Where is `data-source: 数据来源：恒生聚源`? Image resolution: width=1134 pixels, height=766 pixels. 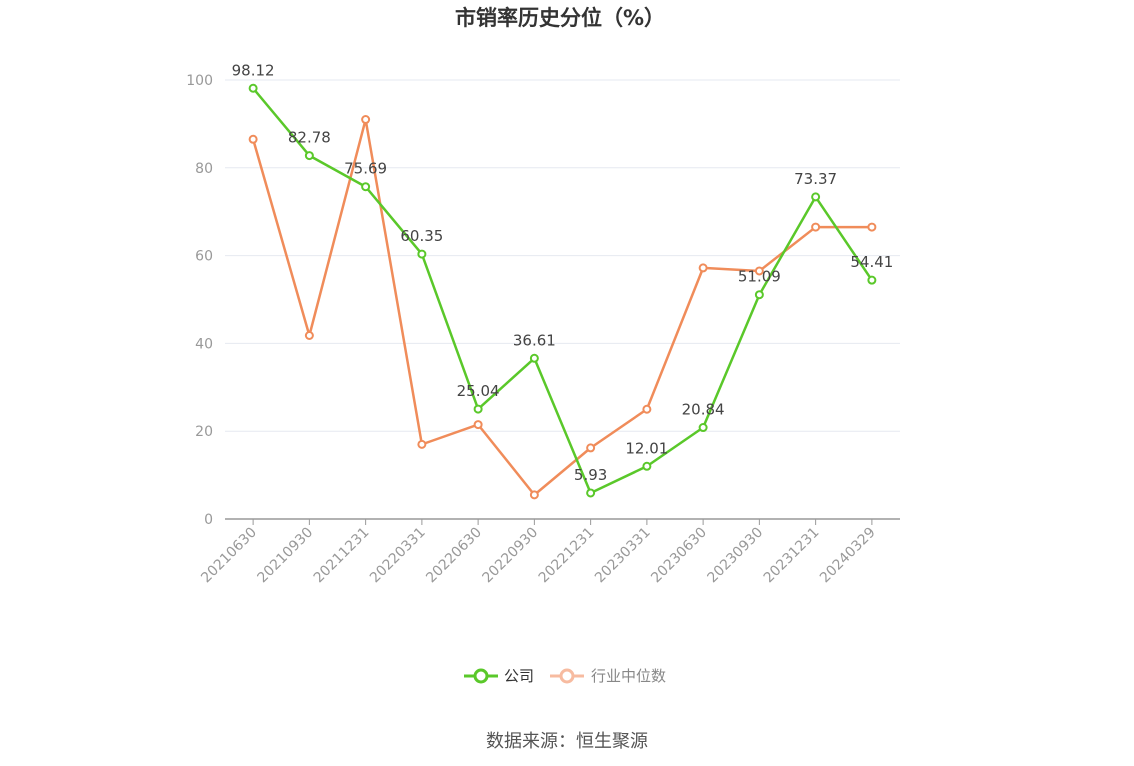 data-source: 数据来源：恒生聚源 is located at coordinates (567, 741).